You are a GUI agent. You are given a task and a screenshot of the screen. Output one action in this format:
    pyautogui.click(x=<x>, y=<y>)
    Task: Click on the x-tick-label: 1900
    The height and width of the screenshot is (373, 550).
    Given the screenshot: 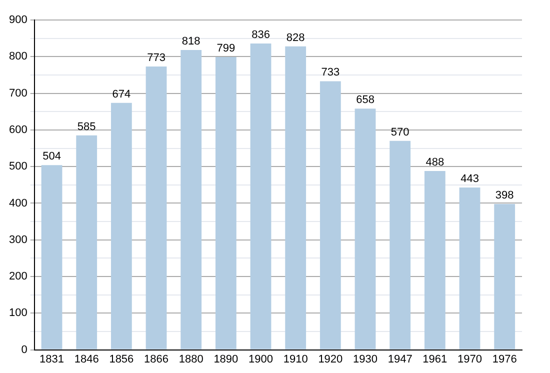 What is the action you would take?
    pyautogui.click(x=261, y=359)
    